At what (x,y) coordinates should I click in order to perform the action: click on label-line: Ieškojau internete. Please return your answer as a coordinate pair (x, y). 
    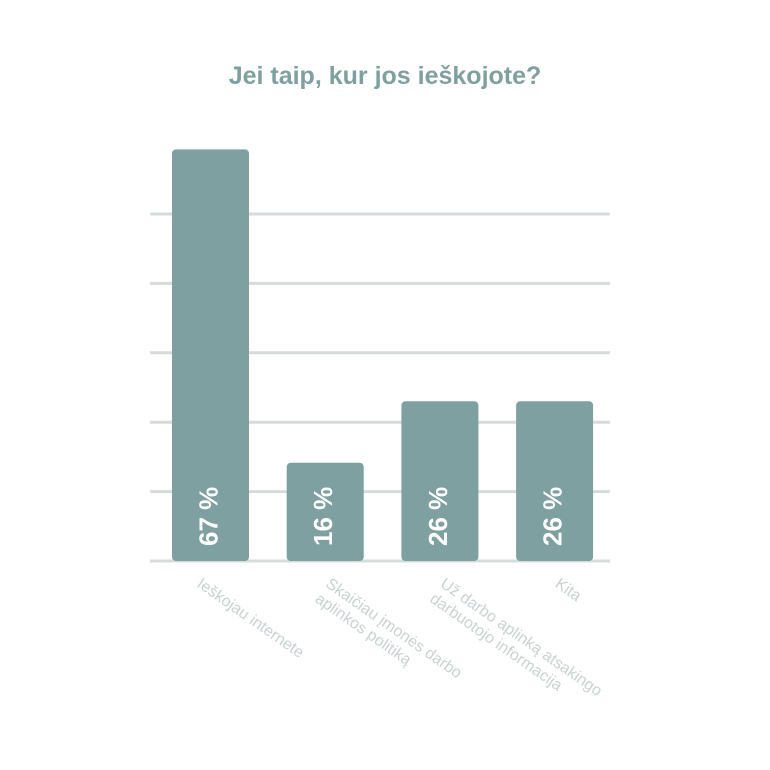
    Looking at the image, I should click on (250, 618).